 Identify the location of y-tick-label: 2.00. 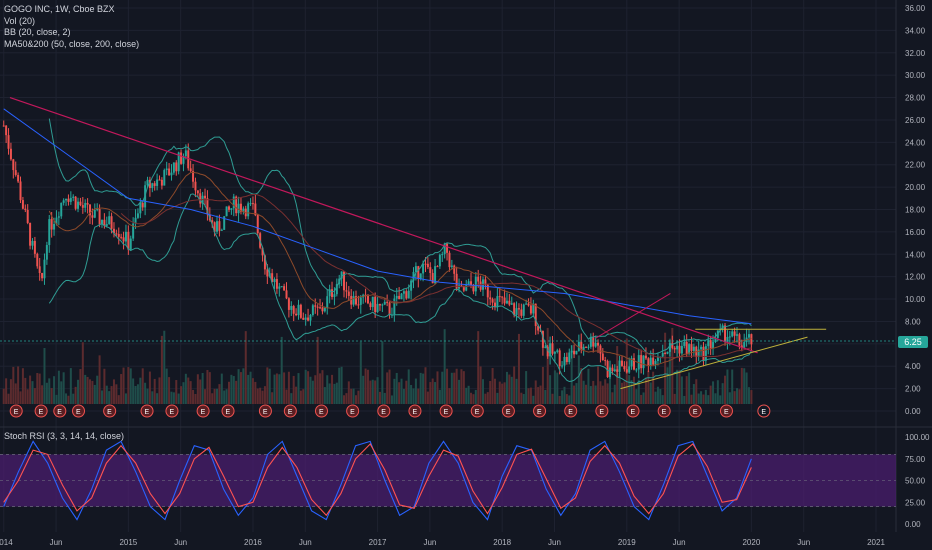
(913, 389).